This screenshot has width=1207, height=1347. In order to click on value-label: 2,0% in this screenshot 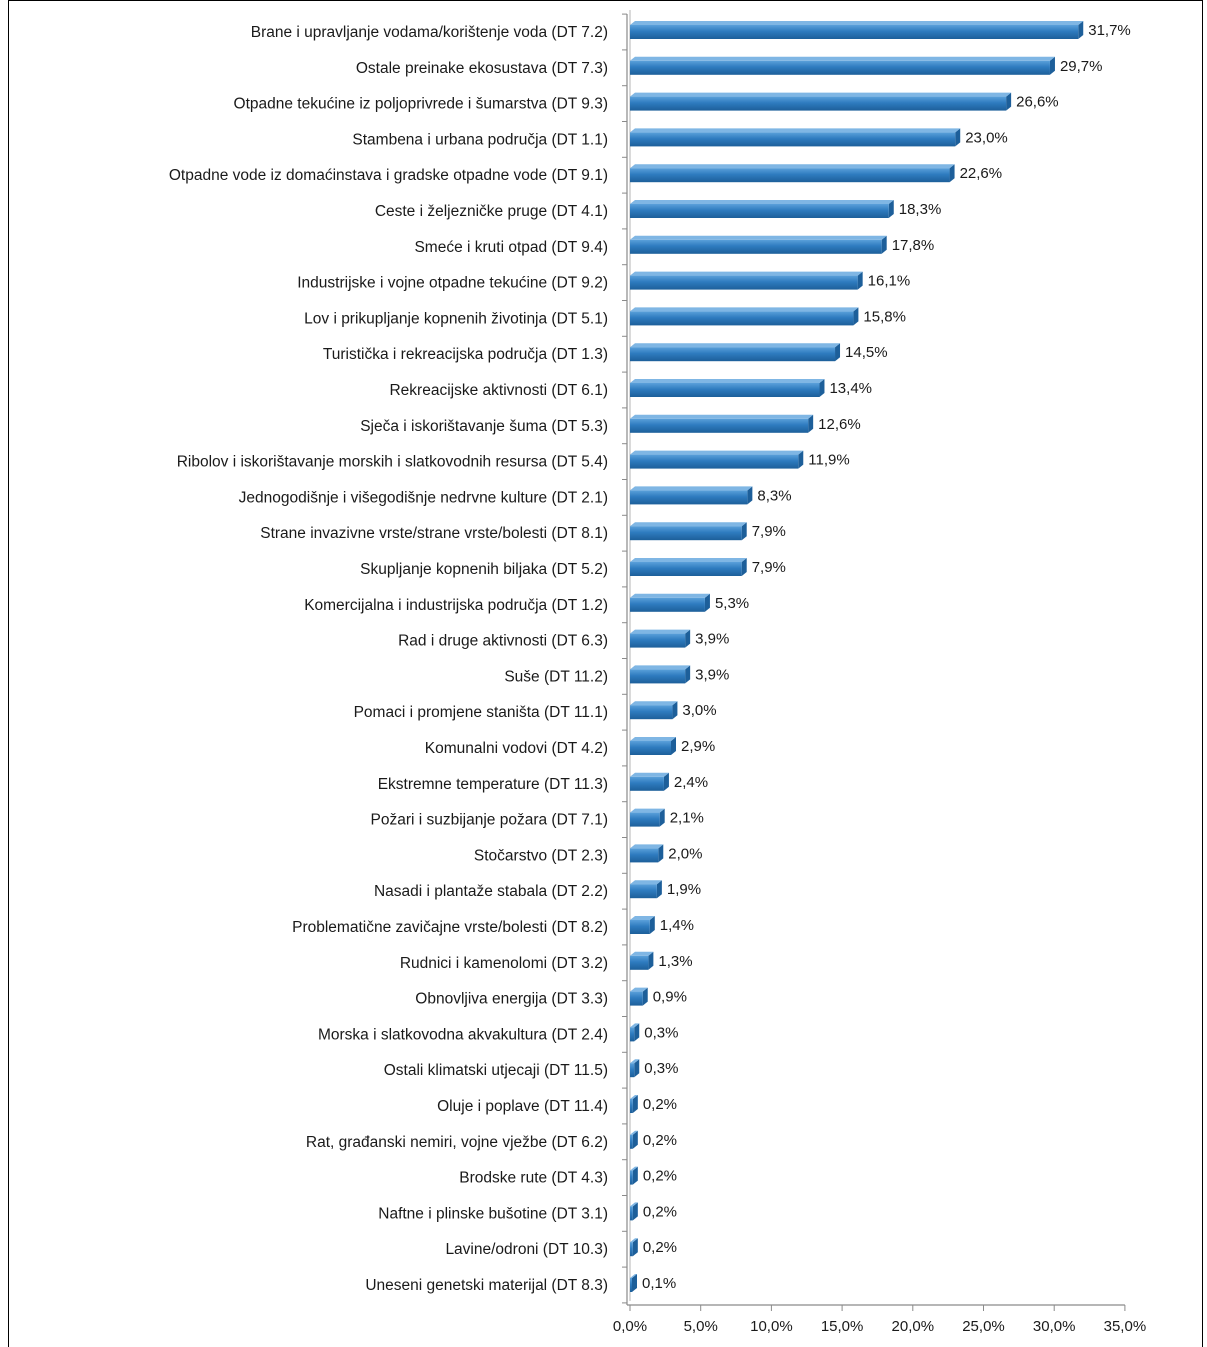, I will do `click(685, 853)`.